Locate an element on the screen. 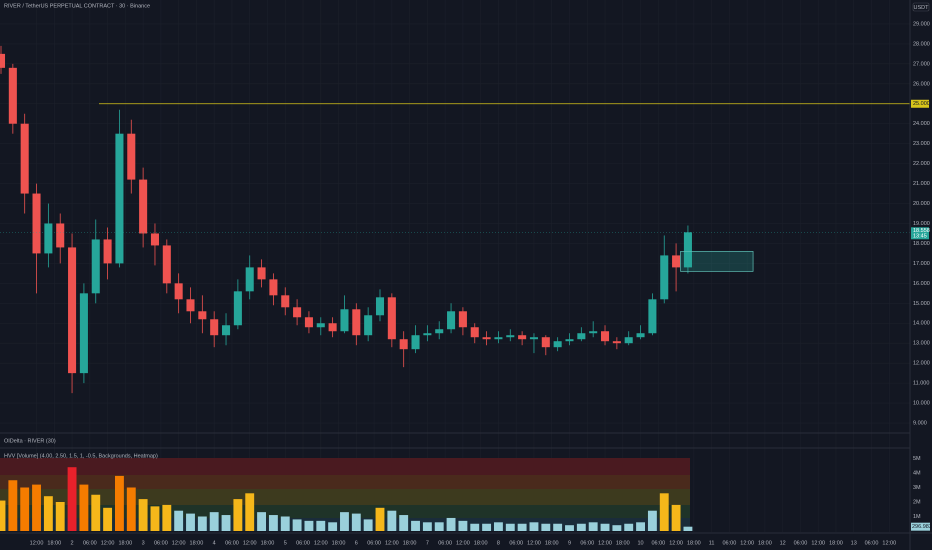 The image size is (932, 550). y-tick-label: 22.000 is located at coordinates (921, 164).